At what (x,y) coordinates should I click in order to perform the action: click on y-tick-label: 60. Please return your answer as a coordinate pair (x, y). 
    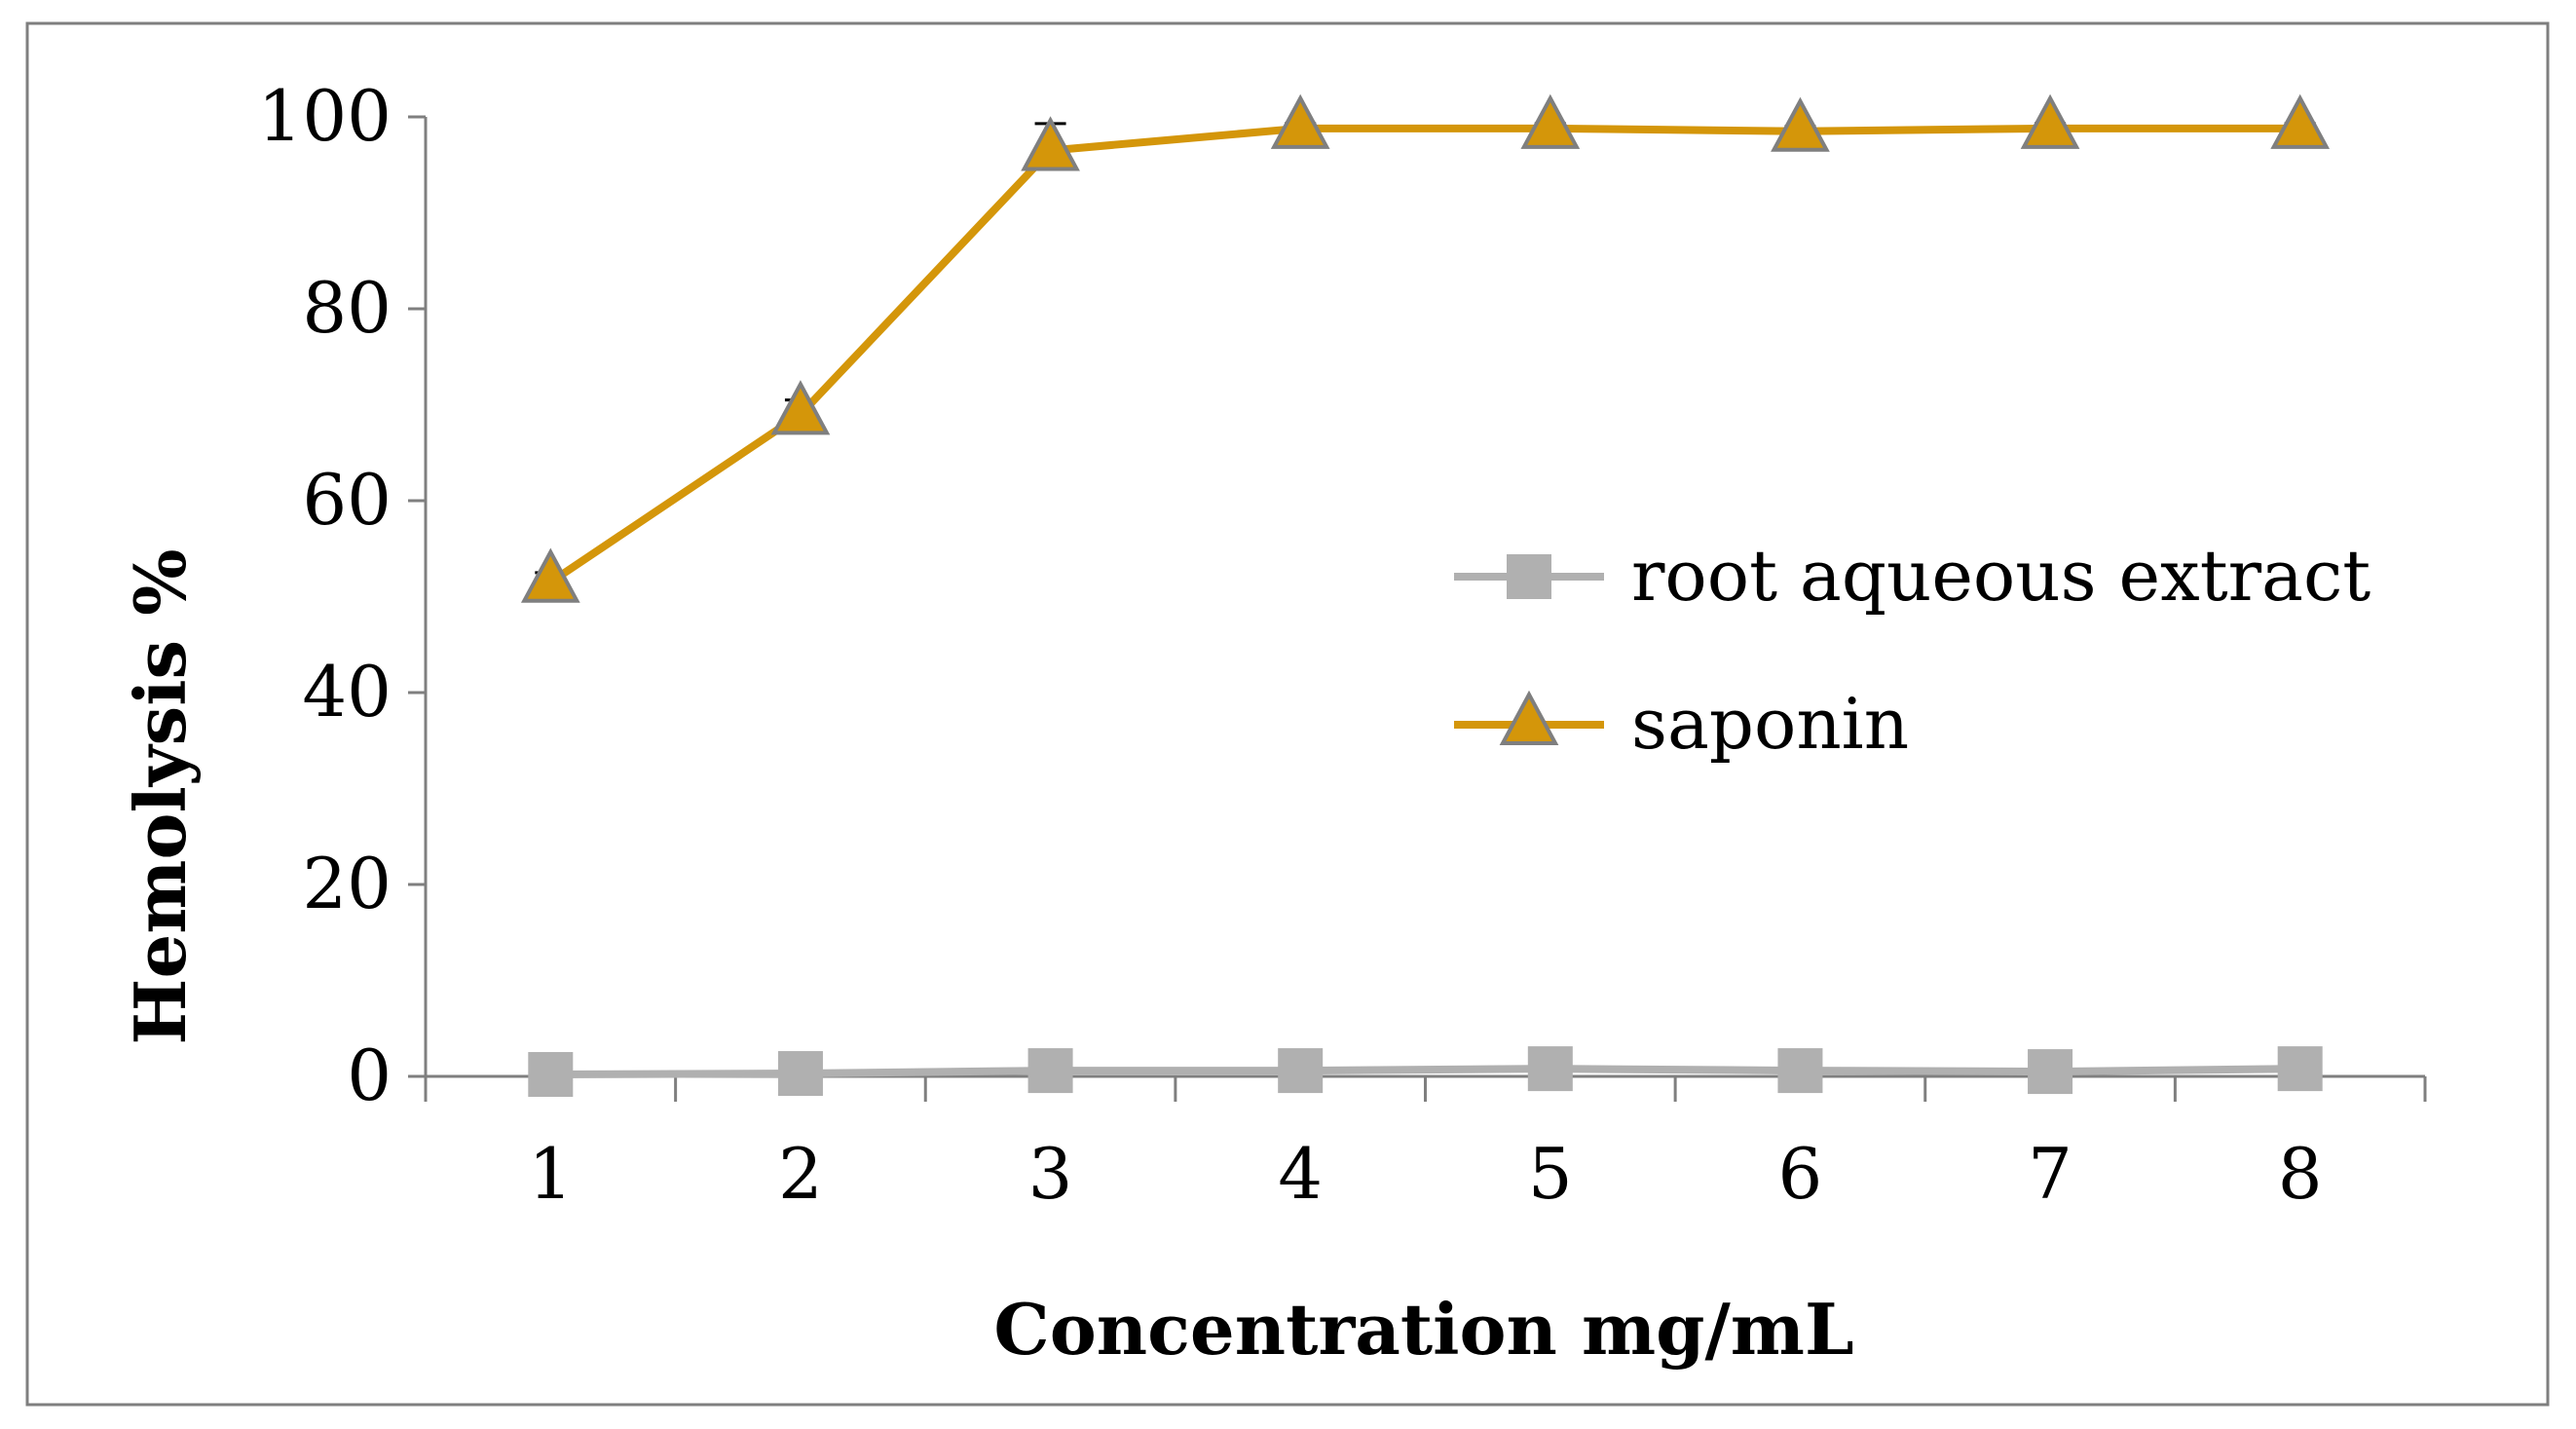
    Looking at the image, I should click on (347, 500).